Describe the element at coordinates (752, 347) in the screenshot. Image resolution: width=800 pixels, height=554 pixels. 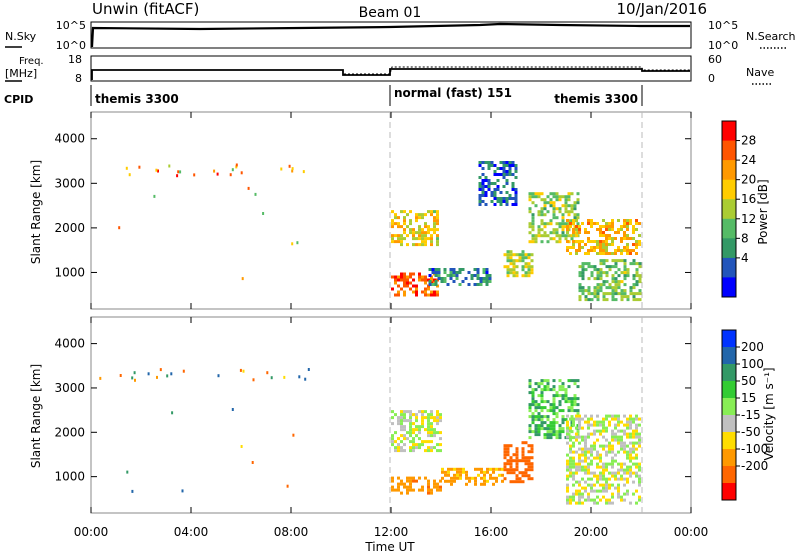
I see `colorbar-tick-label: 200` at that location.